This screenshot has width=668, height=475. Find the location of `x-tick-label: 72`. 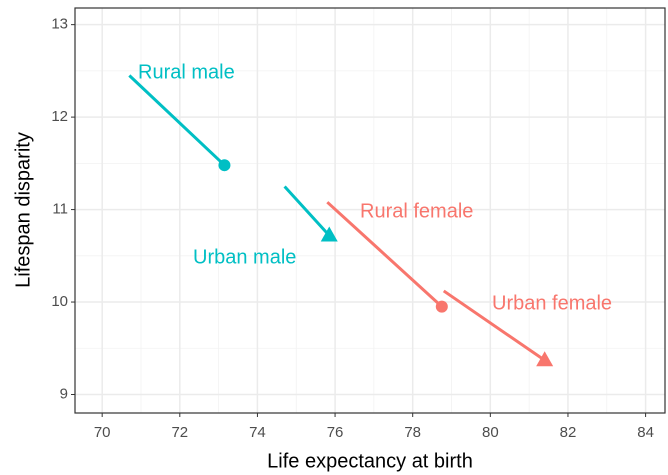

x-tick-label: 72 is located at coordinates (179, 432).